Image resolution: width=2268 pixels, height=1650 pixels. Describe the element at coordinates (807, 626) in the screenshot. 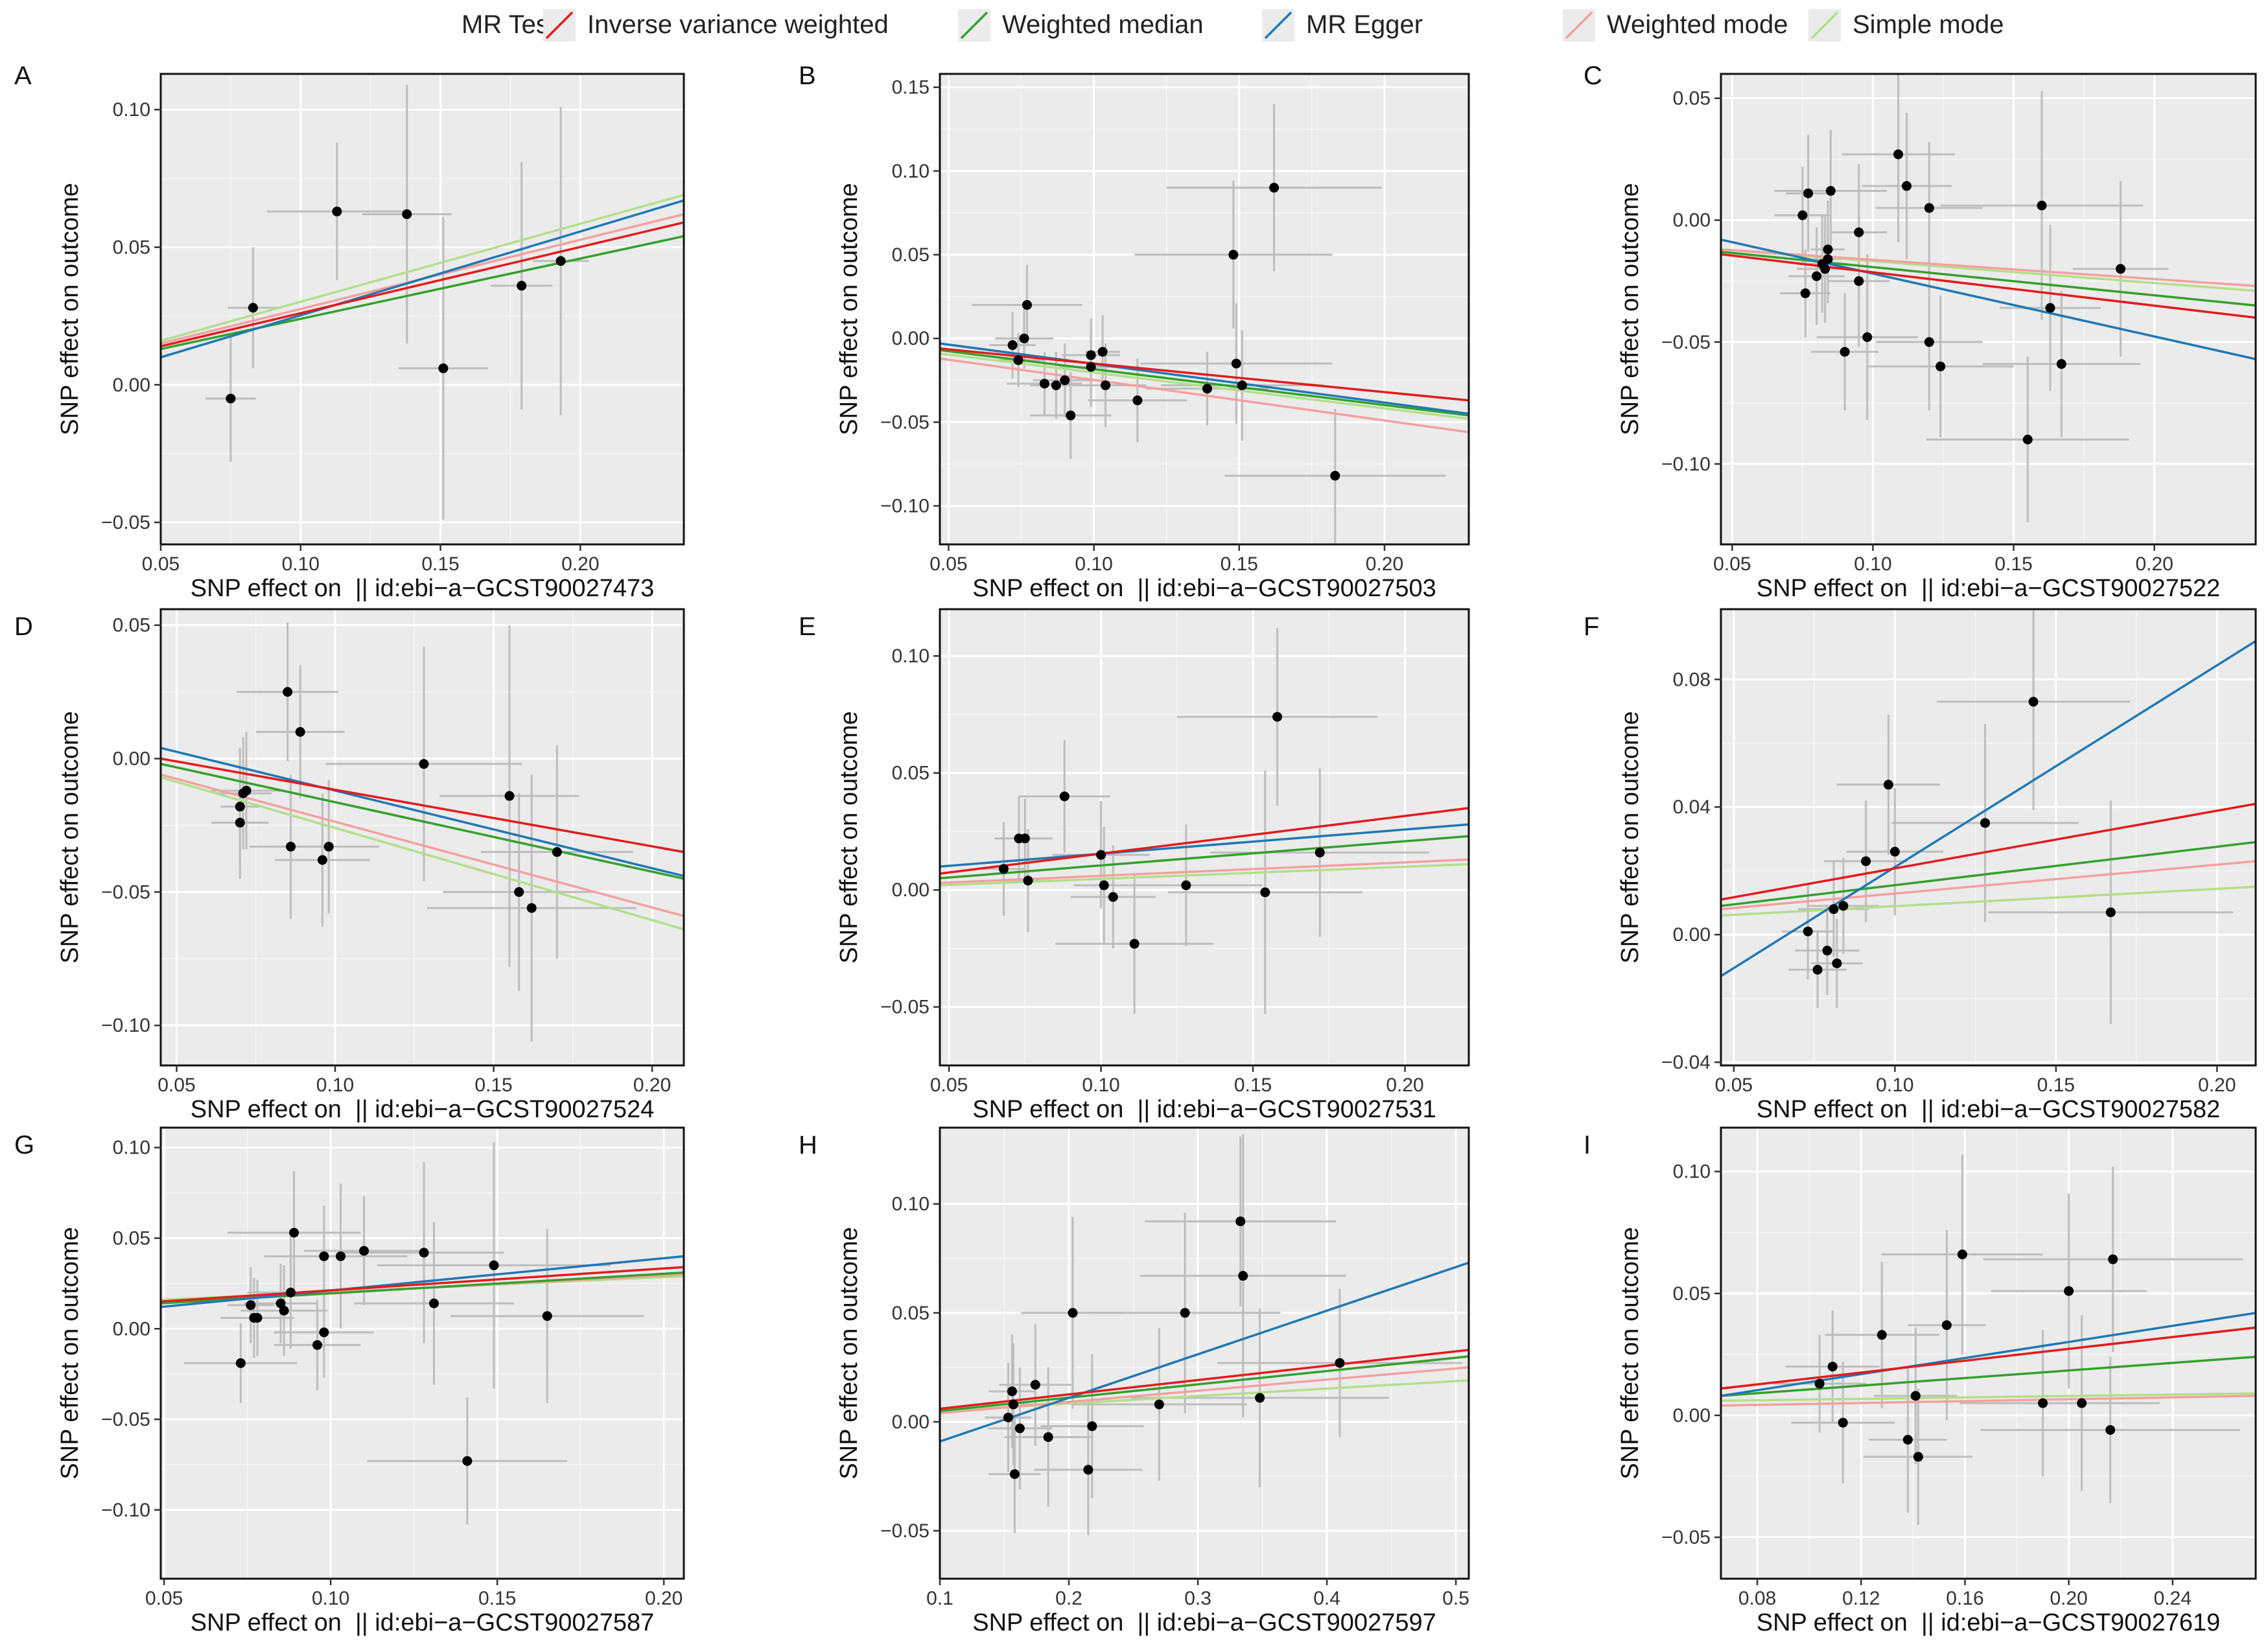

I see `panel-letter: E` at that location.